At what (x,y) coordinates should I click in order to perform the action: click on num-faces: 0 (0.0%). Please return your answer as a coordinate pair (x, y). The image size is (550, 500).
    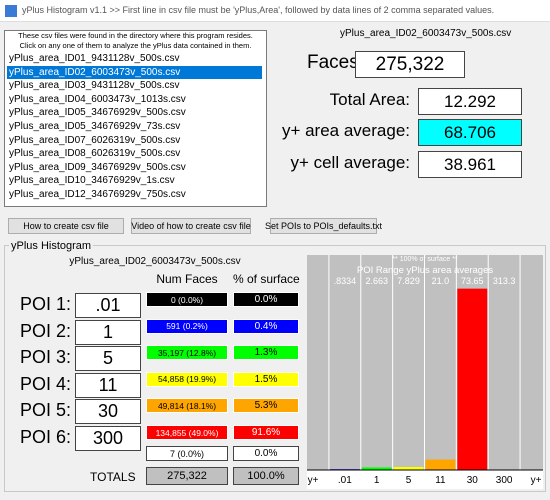
    Looking at the image, I should click on (187, 299).